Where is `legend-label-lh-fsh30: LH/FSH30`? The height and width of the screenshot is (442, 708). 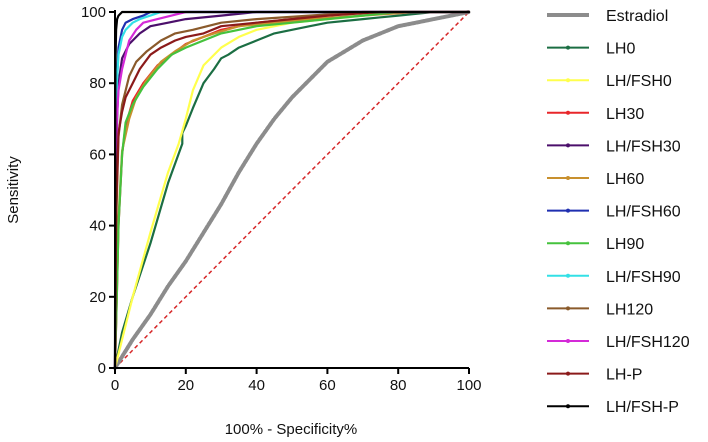 legend-label-lh-fsh30: LH/FSH30 is located at coordinates (643, 146).